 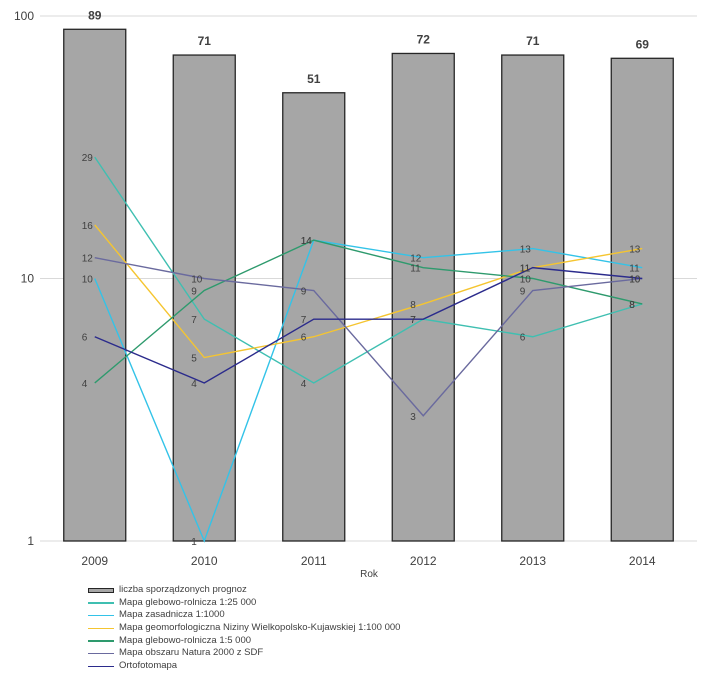 What do you see at coordinates (94, 561) in the screenshot?
I see `x-tick-label: 2009` at bounding box center [94, 561].